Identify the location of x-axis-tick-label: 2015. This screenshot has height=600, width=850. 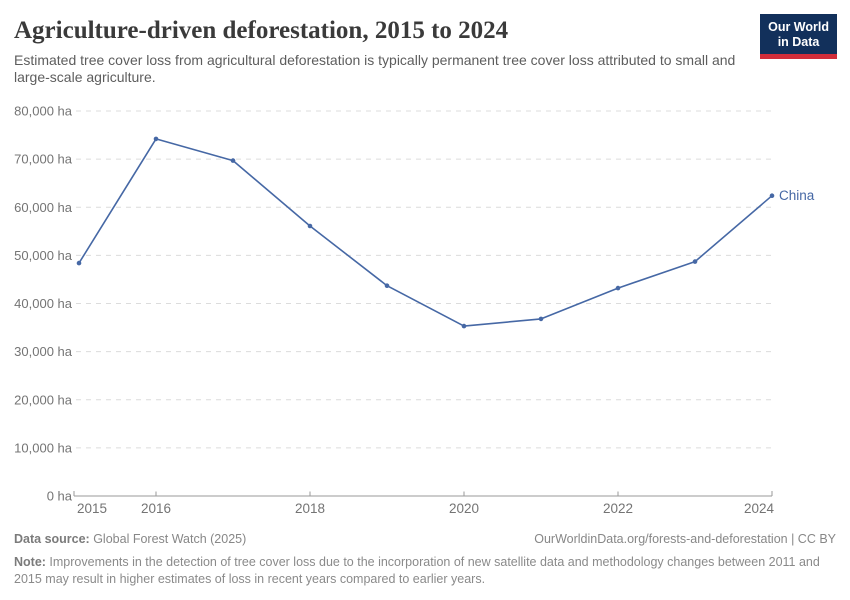
(92, 508).